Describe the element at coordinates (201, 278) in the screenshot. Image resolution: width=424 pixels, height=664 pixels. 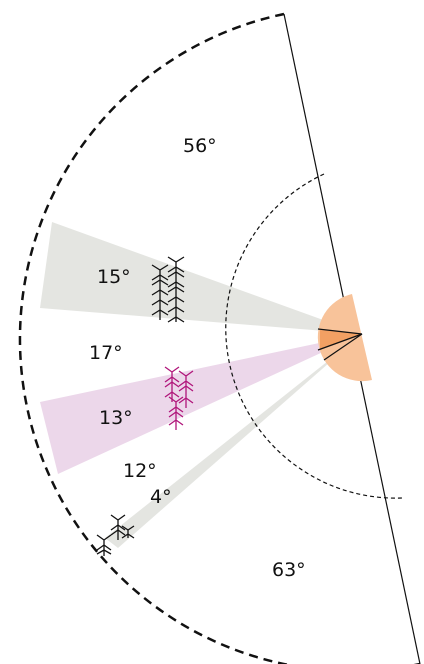
I see `wedge-gray-upper` at that location.